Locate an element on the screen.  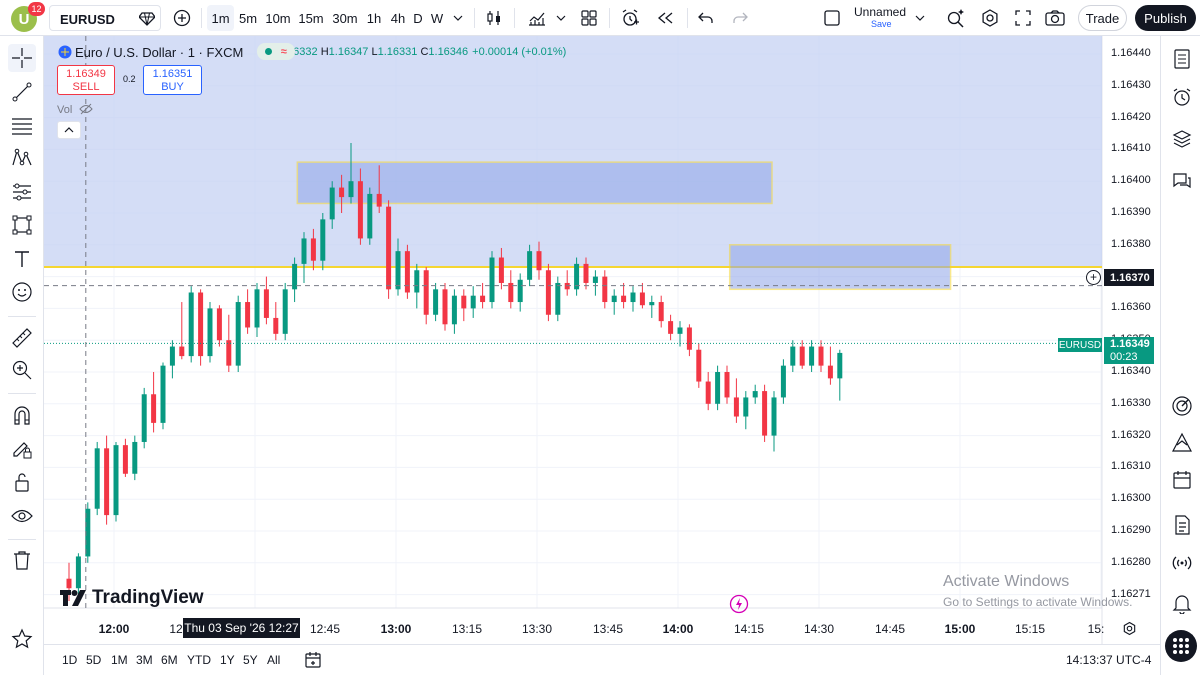
volume-indicator: Vol is located at coordinates (75, 109).